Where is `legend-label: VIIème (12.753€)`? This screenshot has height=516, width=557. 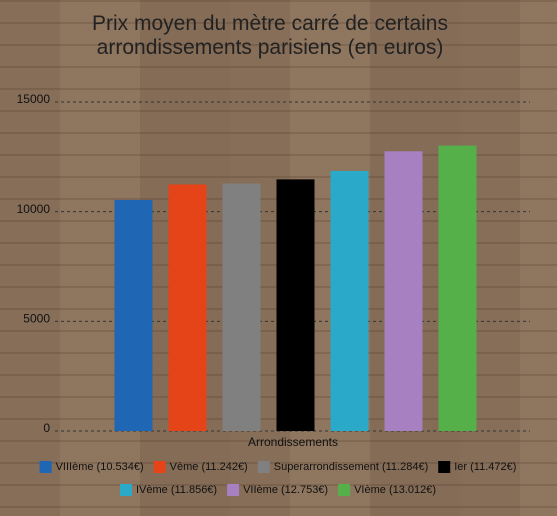 legend-label: VIIème (12.753€) is located at coordinates (285, 490).